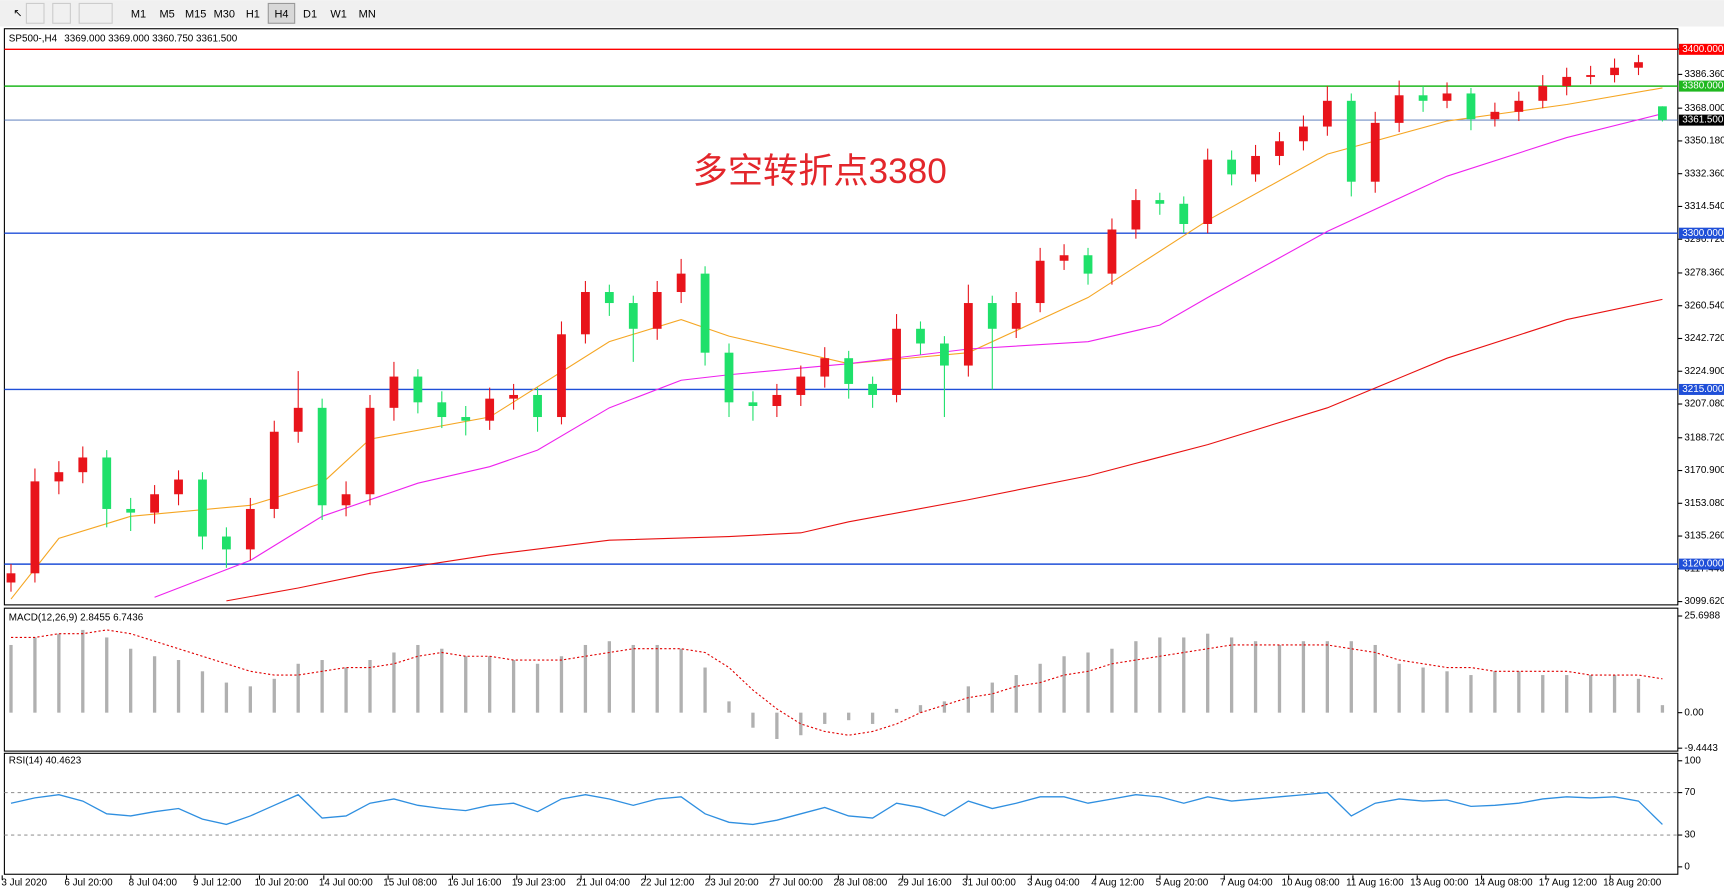 The image size is (1724, 892). Describe the element at coordinates (24, 883) in the screenshot. I see `x-tick-label: 3 Jul 2020` at that location.